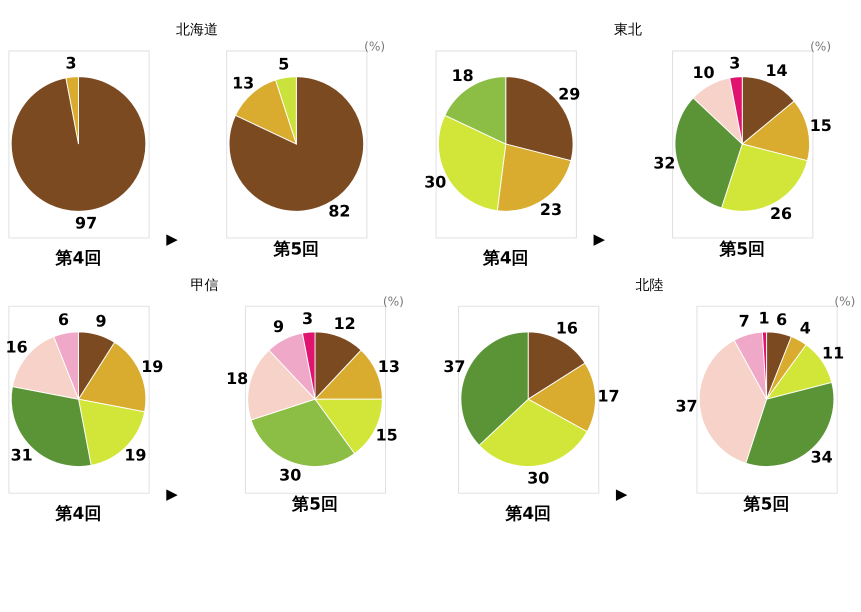 The image size is (861, 612). What do you see at coordinates (776, 70) in the screenshot?
I see `data-label: 14` at bounding box center [776, 70].